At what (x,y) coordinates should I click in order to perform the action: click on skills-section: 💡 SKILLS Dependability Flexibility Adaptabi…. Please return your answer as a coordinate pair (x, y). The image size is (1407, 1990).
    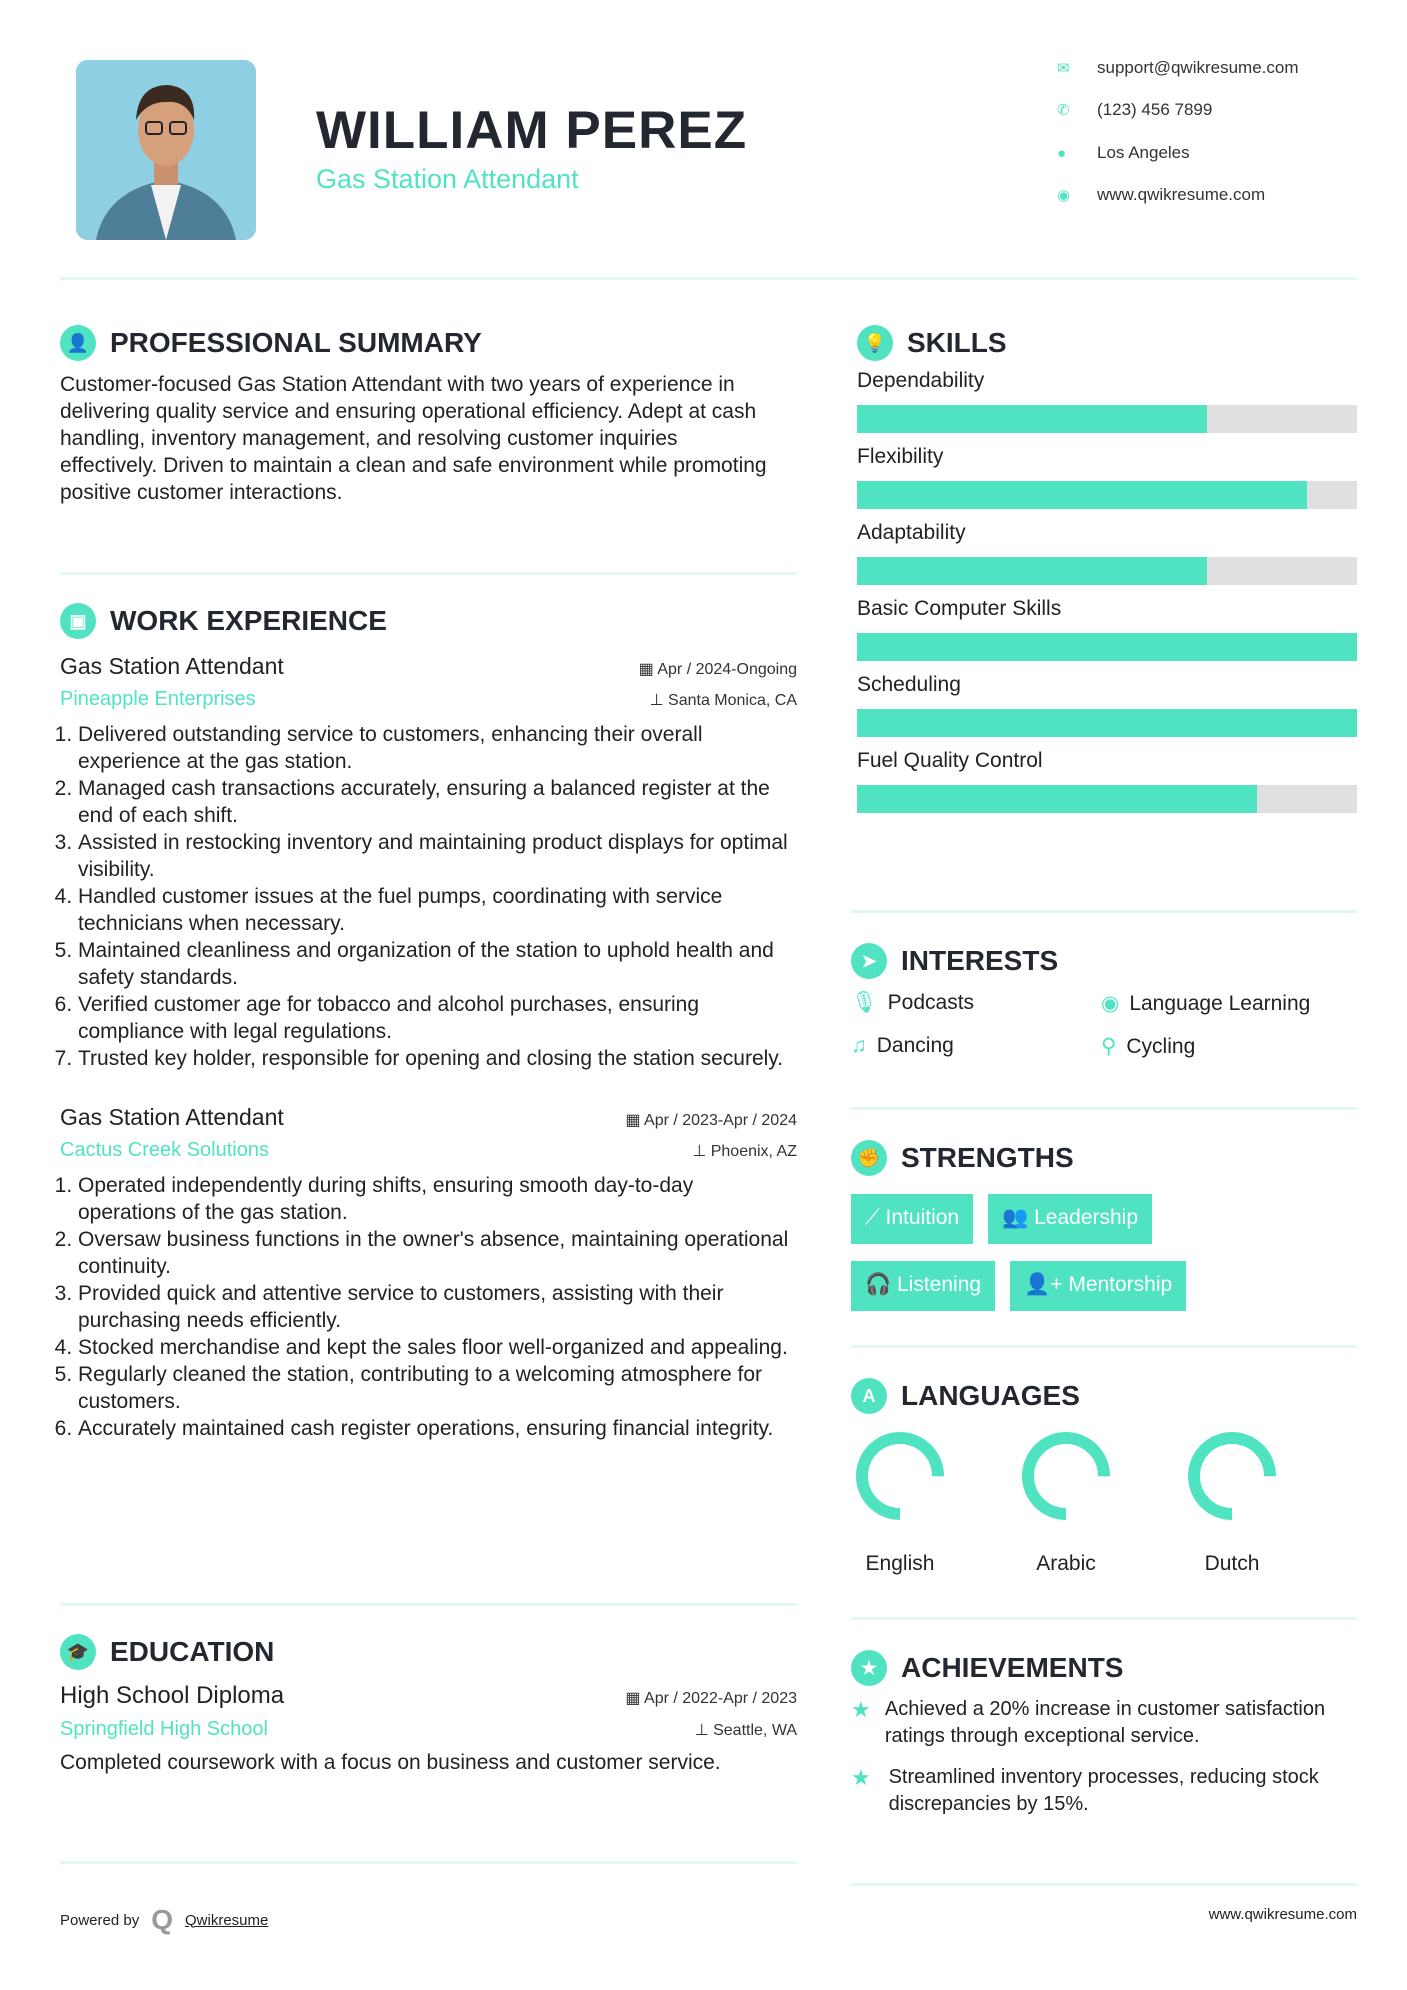
    Looking at the image, I should click on (1107, 570).